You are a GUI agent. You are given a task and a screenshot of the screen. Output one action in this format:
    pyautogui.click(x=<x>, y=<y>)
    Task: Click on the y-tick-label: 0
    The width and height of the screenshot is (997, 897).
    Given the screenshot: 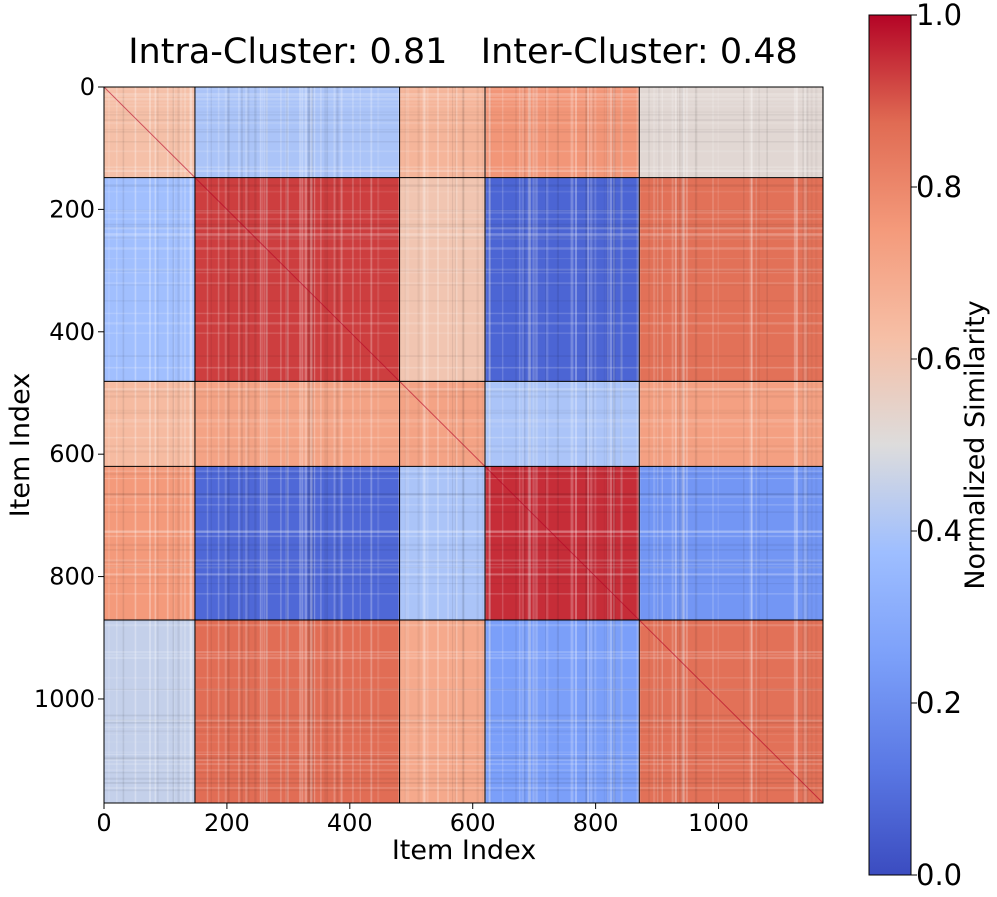 What is the action you would take?
    pyautogui.click(x=87, y=87)
    